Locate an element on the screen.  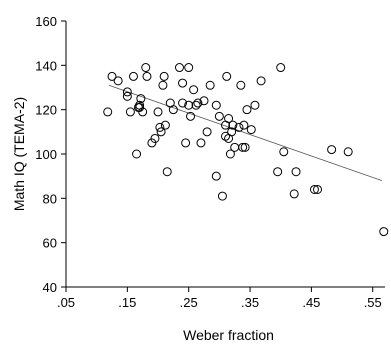
y-tick-label: 60 is located at coordinates (50, 243).